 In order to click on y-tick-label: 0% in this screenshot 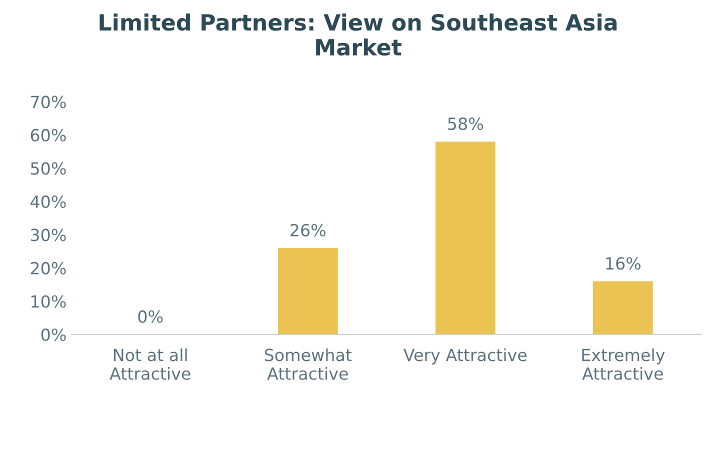, I will do `click(53, 335)`.